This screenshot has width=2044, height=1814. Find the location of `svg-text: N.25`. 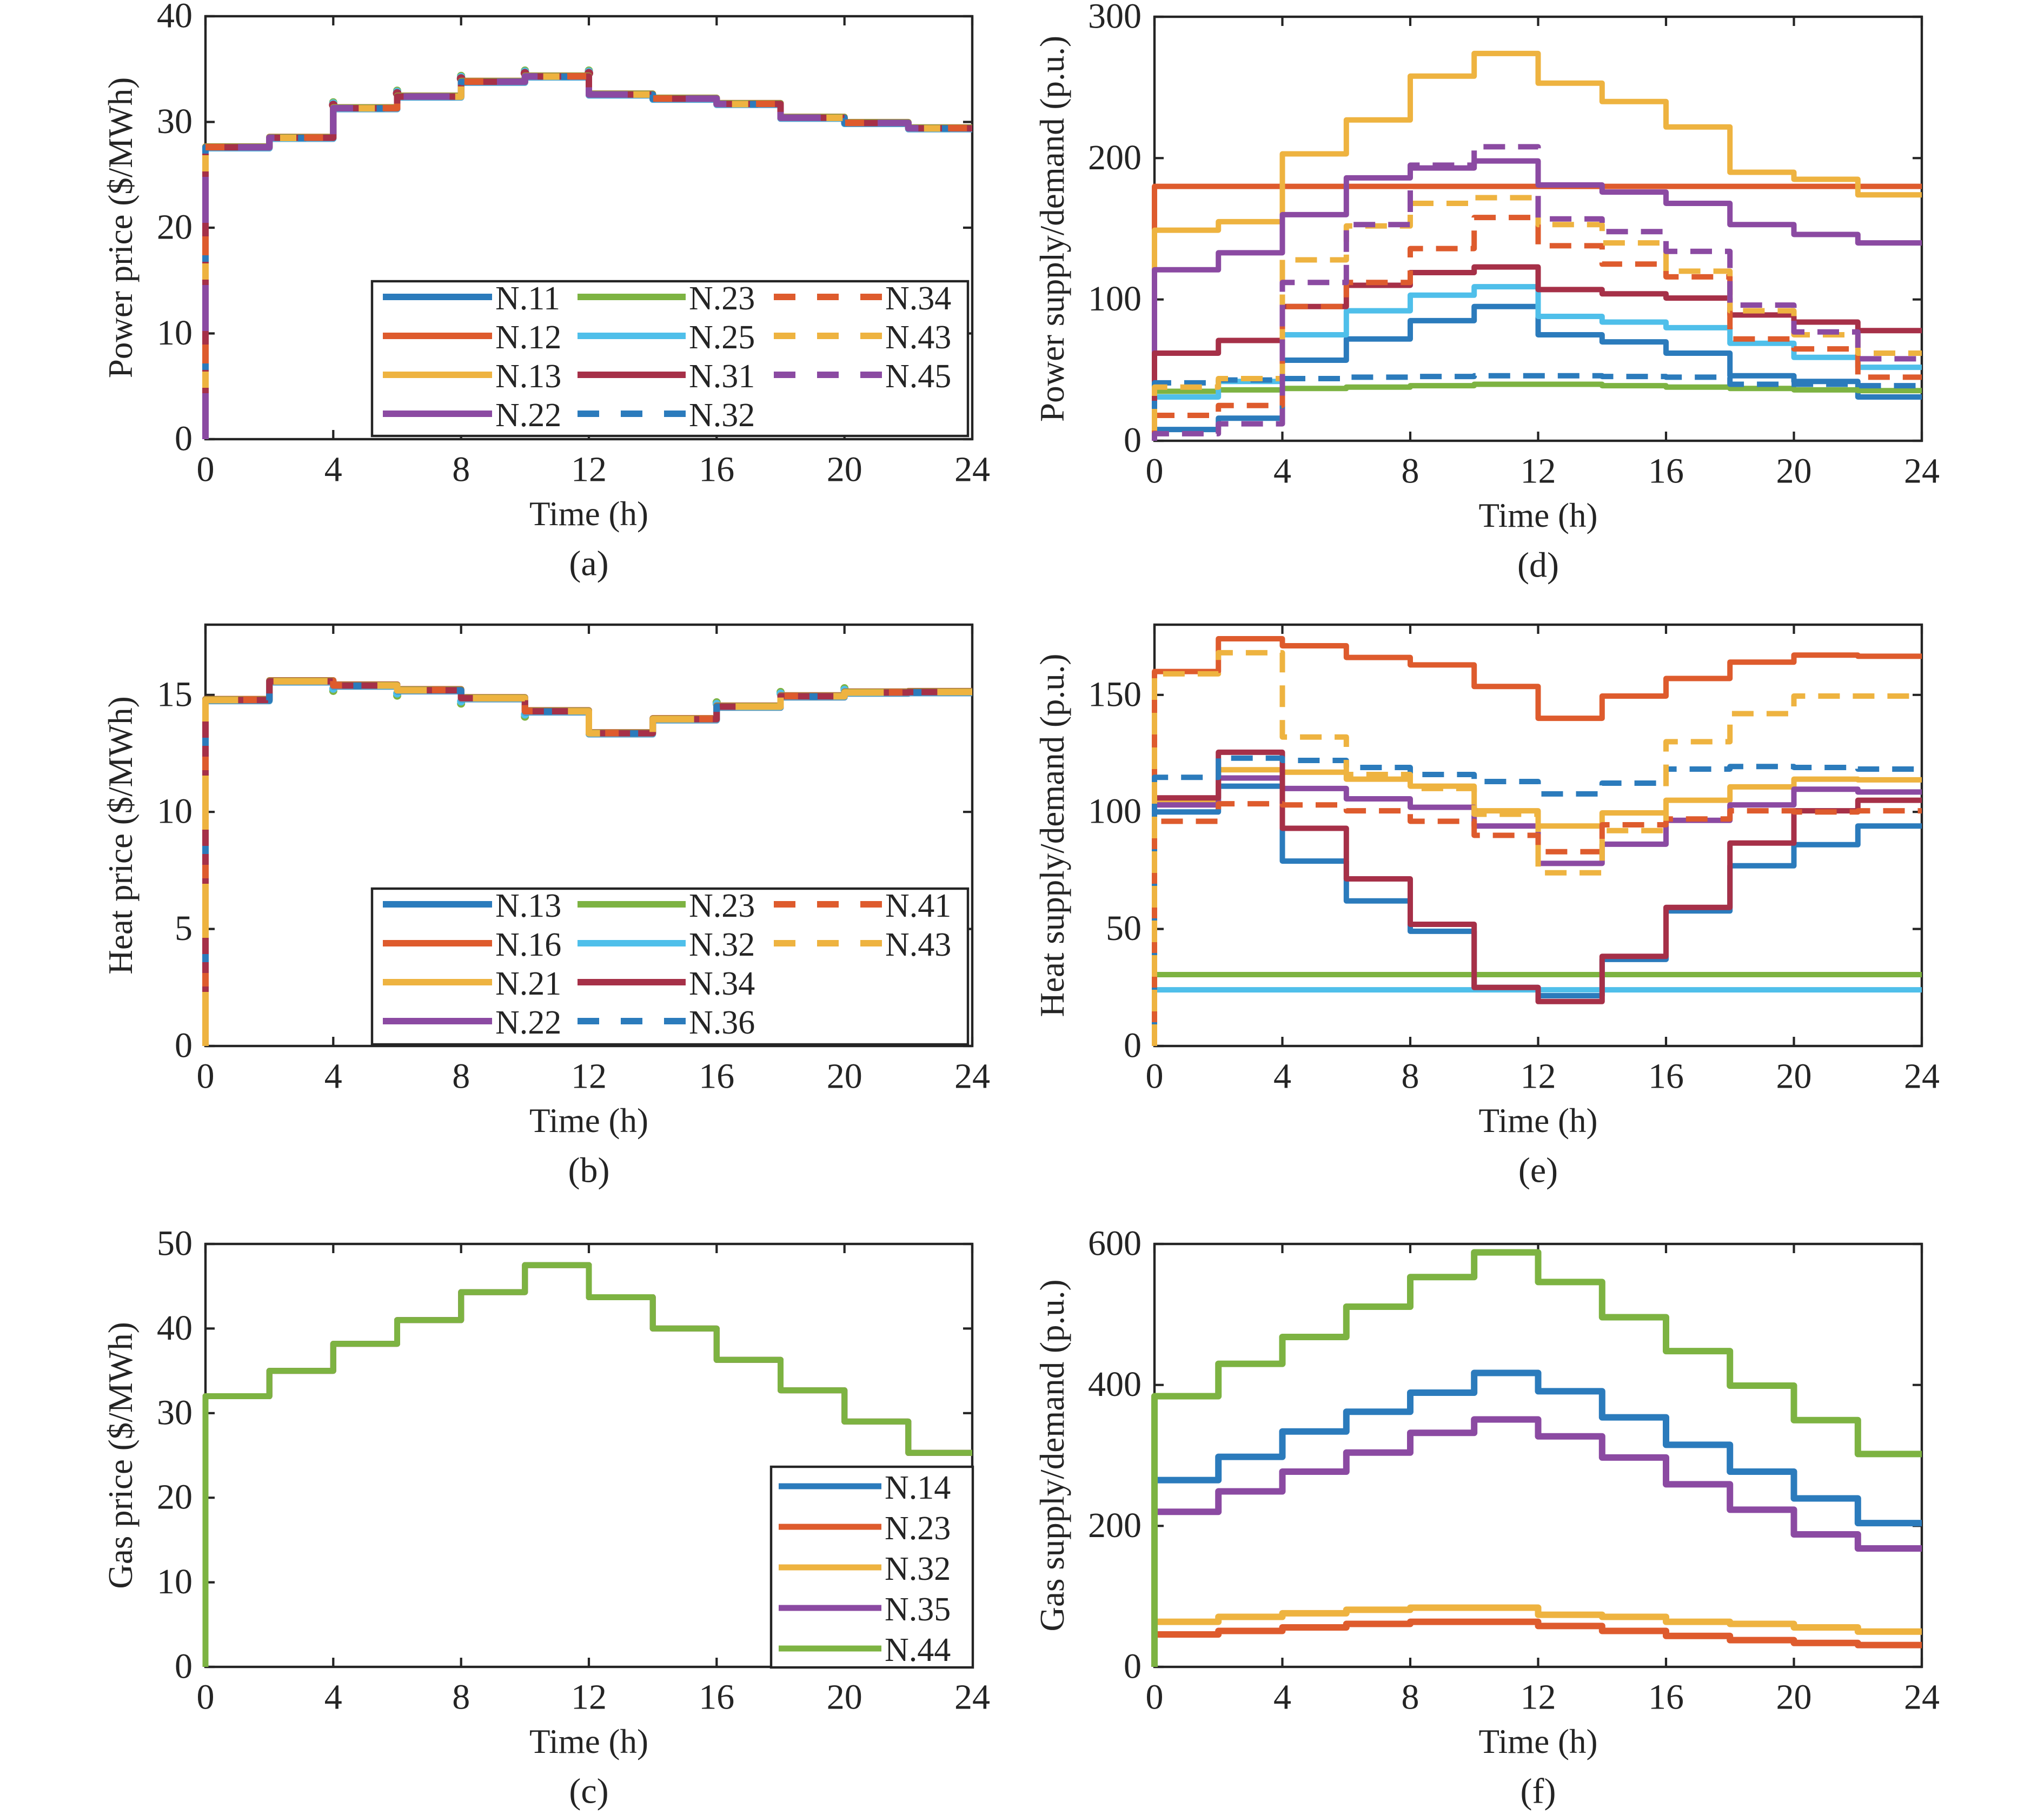

svg-text: N.25 is located at coordinates (722, 337).